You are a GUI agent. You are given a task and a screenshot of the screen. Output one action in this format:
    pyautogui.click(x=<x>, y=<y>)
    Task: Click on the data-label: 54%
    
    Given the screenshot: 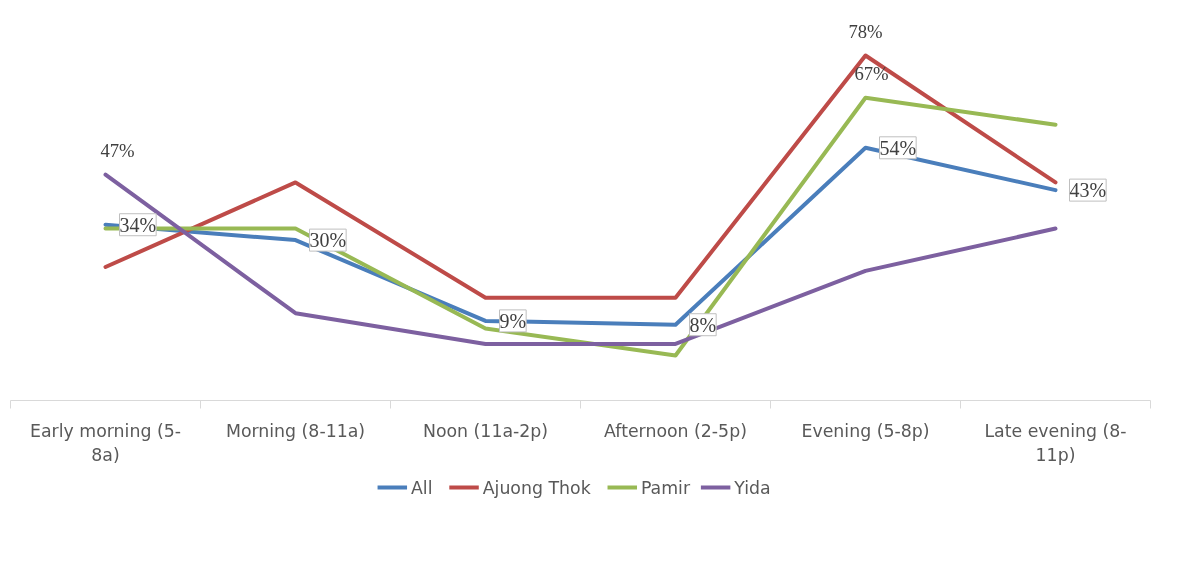 What is the action you would take?
    pyautogui.click(x=898, y=147)
    